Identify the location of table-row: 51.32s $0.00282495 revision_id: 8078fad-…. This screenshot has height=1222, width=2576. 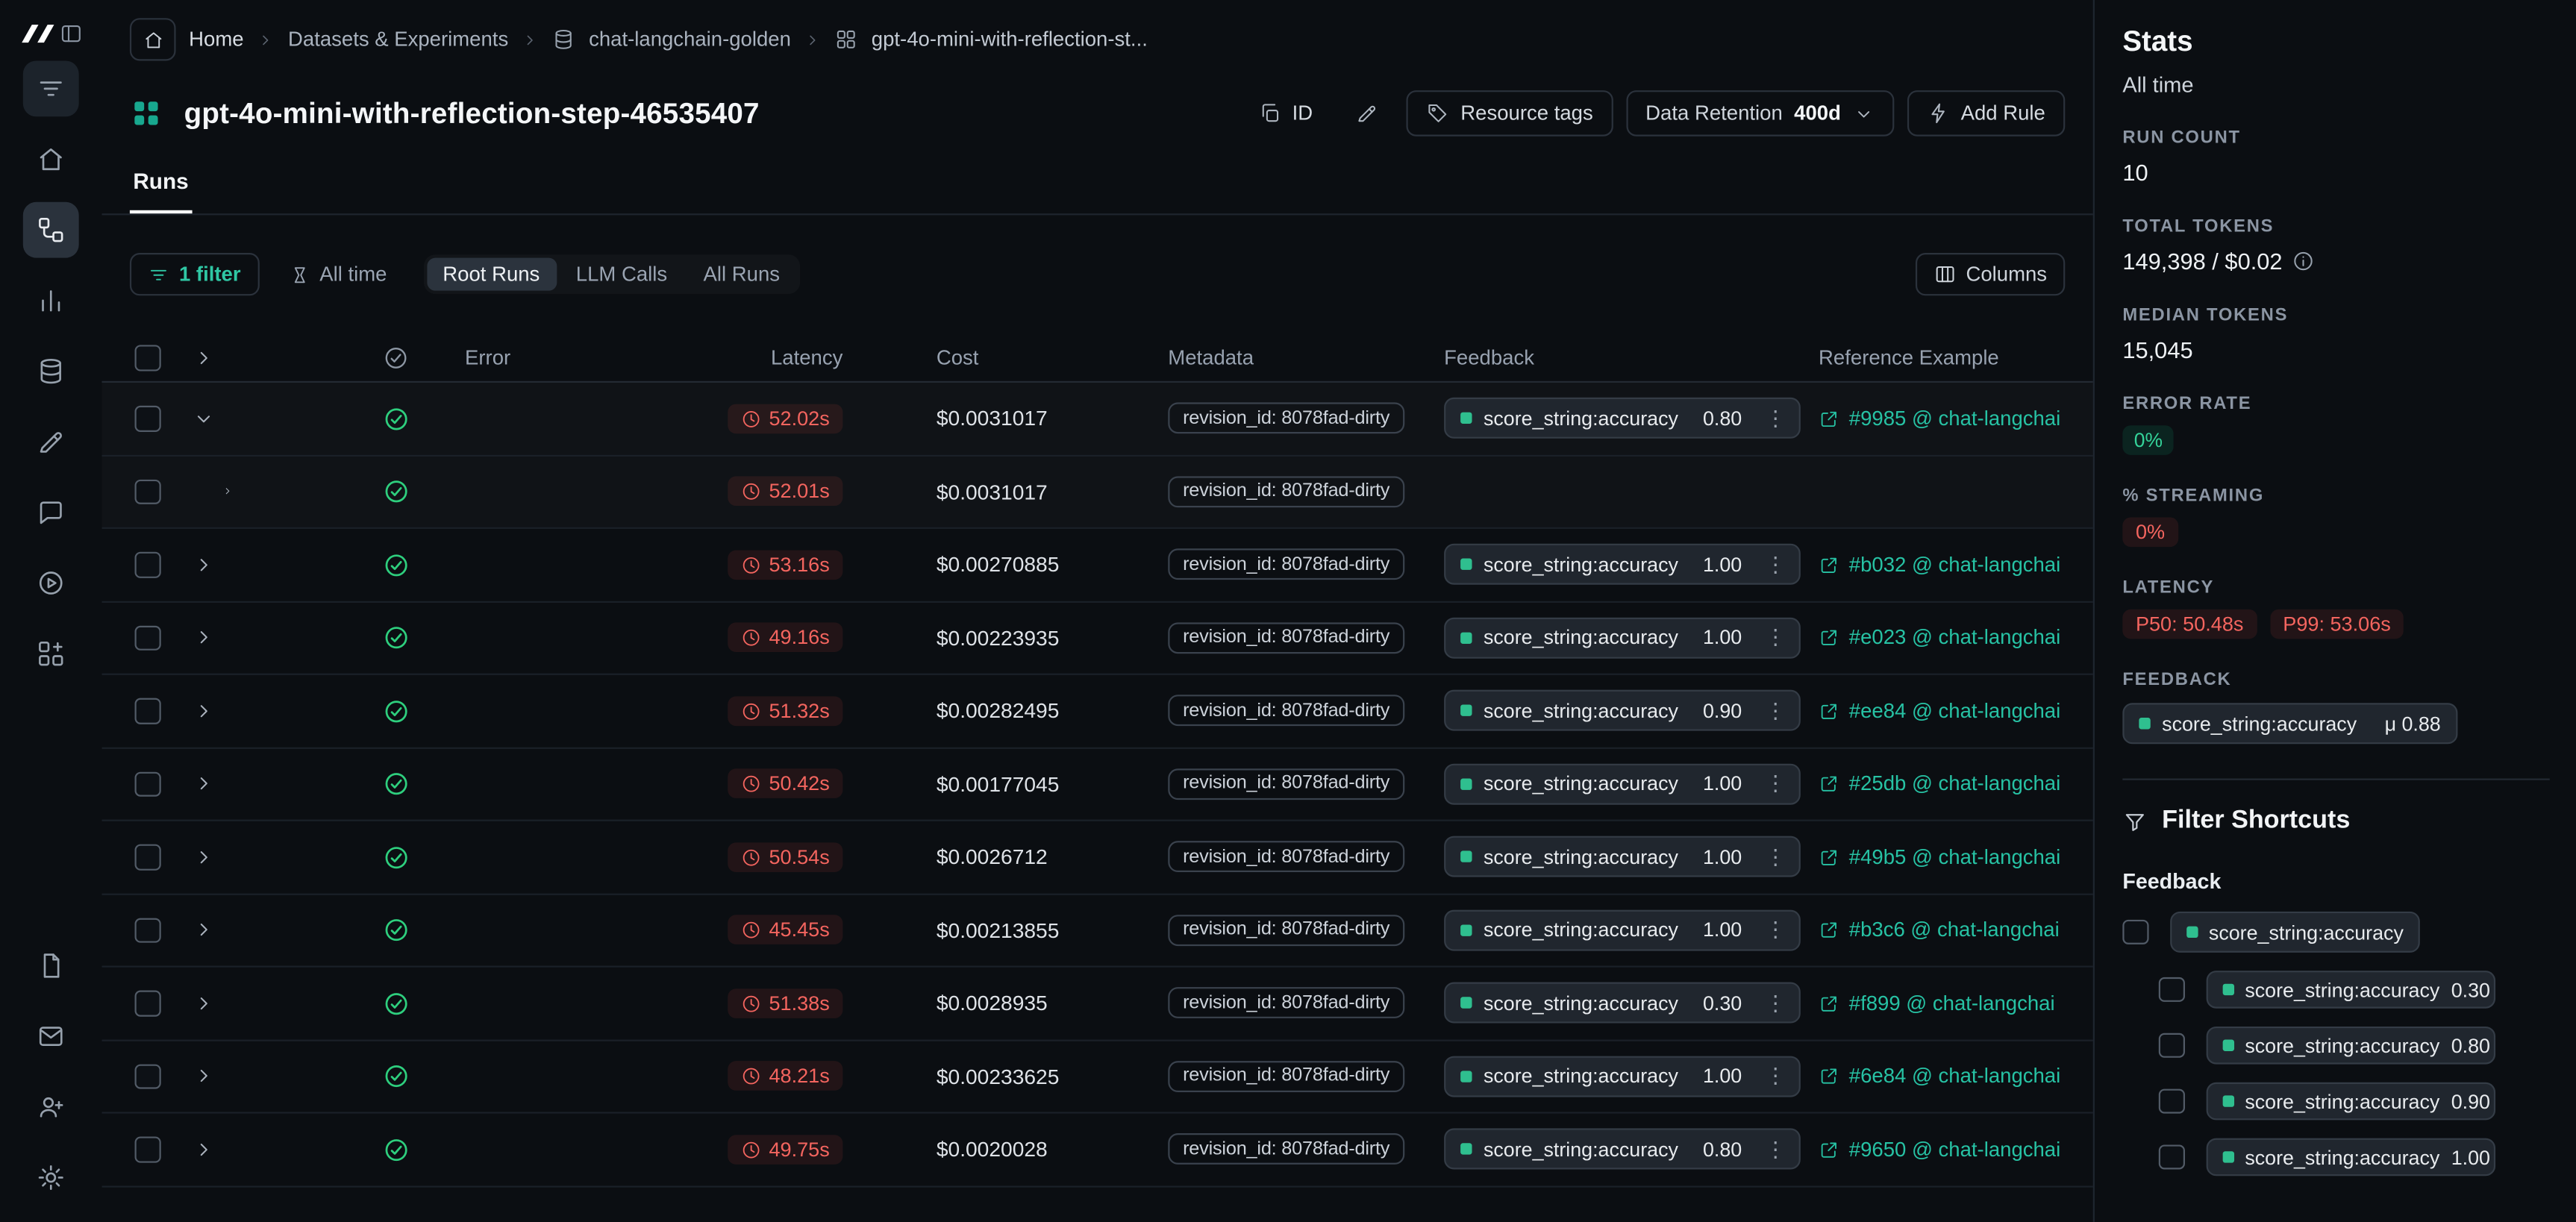
(1097, 712).